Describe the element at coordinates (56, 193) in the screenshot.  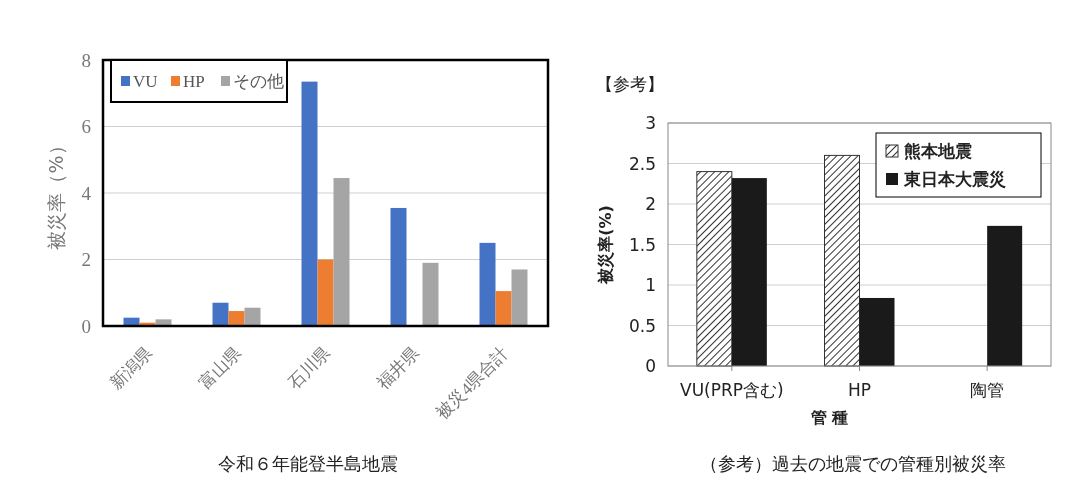
I see `y-axis-title: 被災率（%）` at that location.